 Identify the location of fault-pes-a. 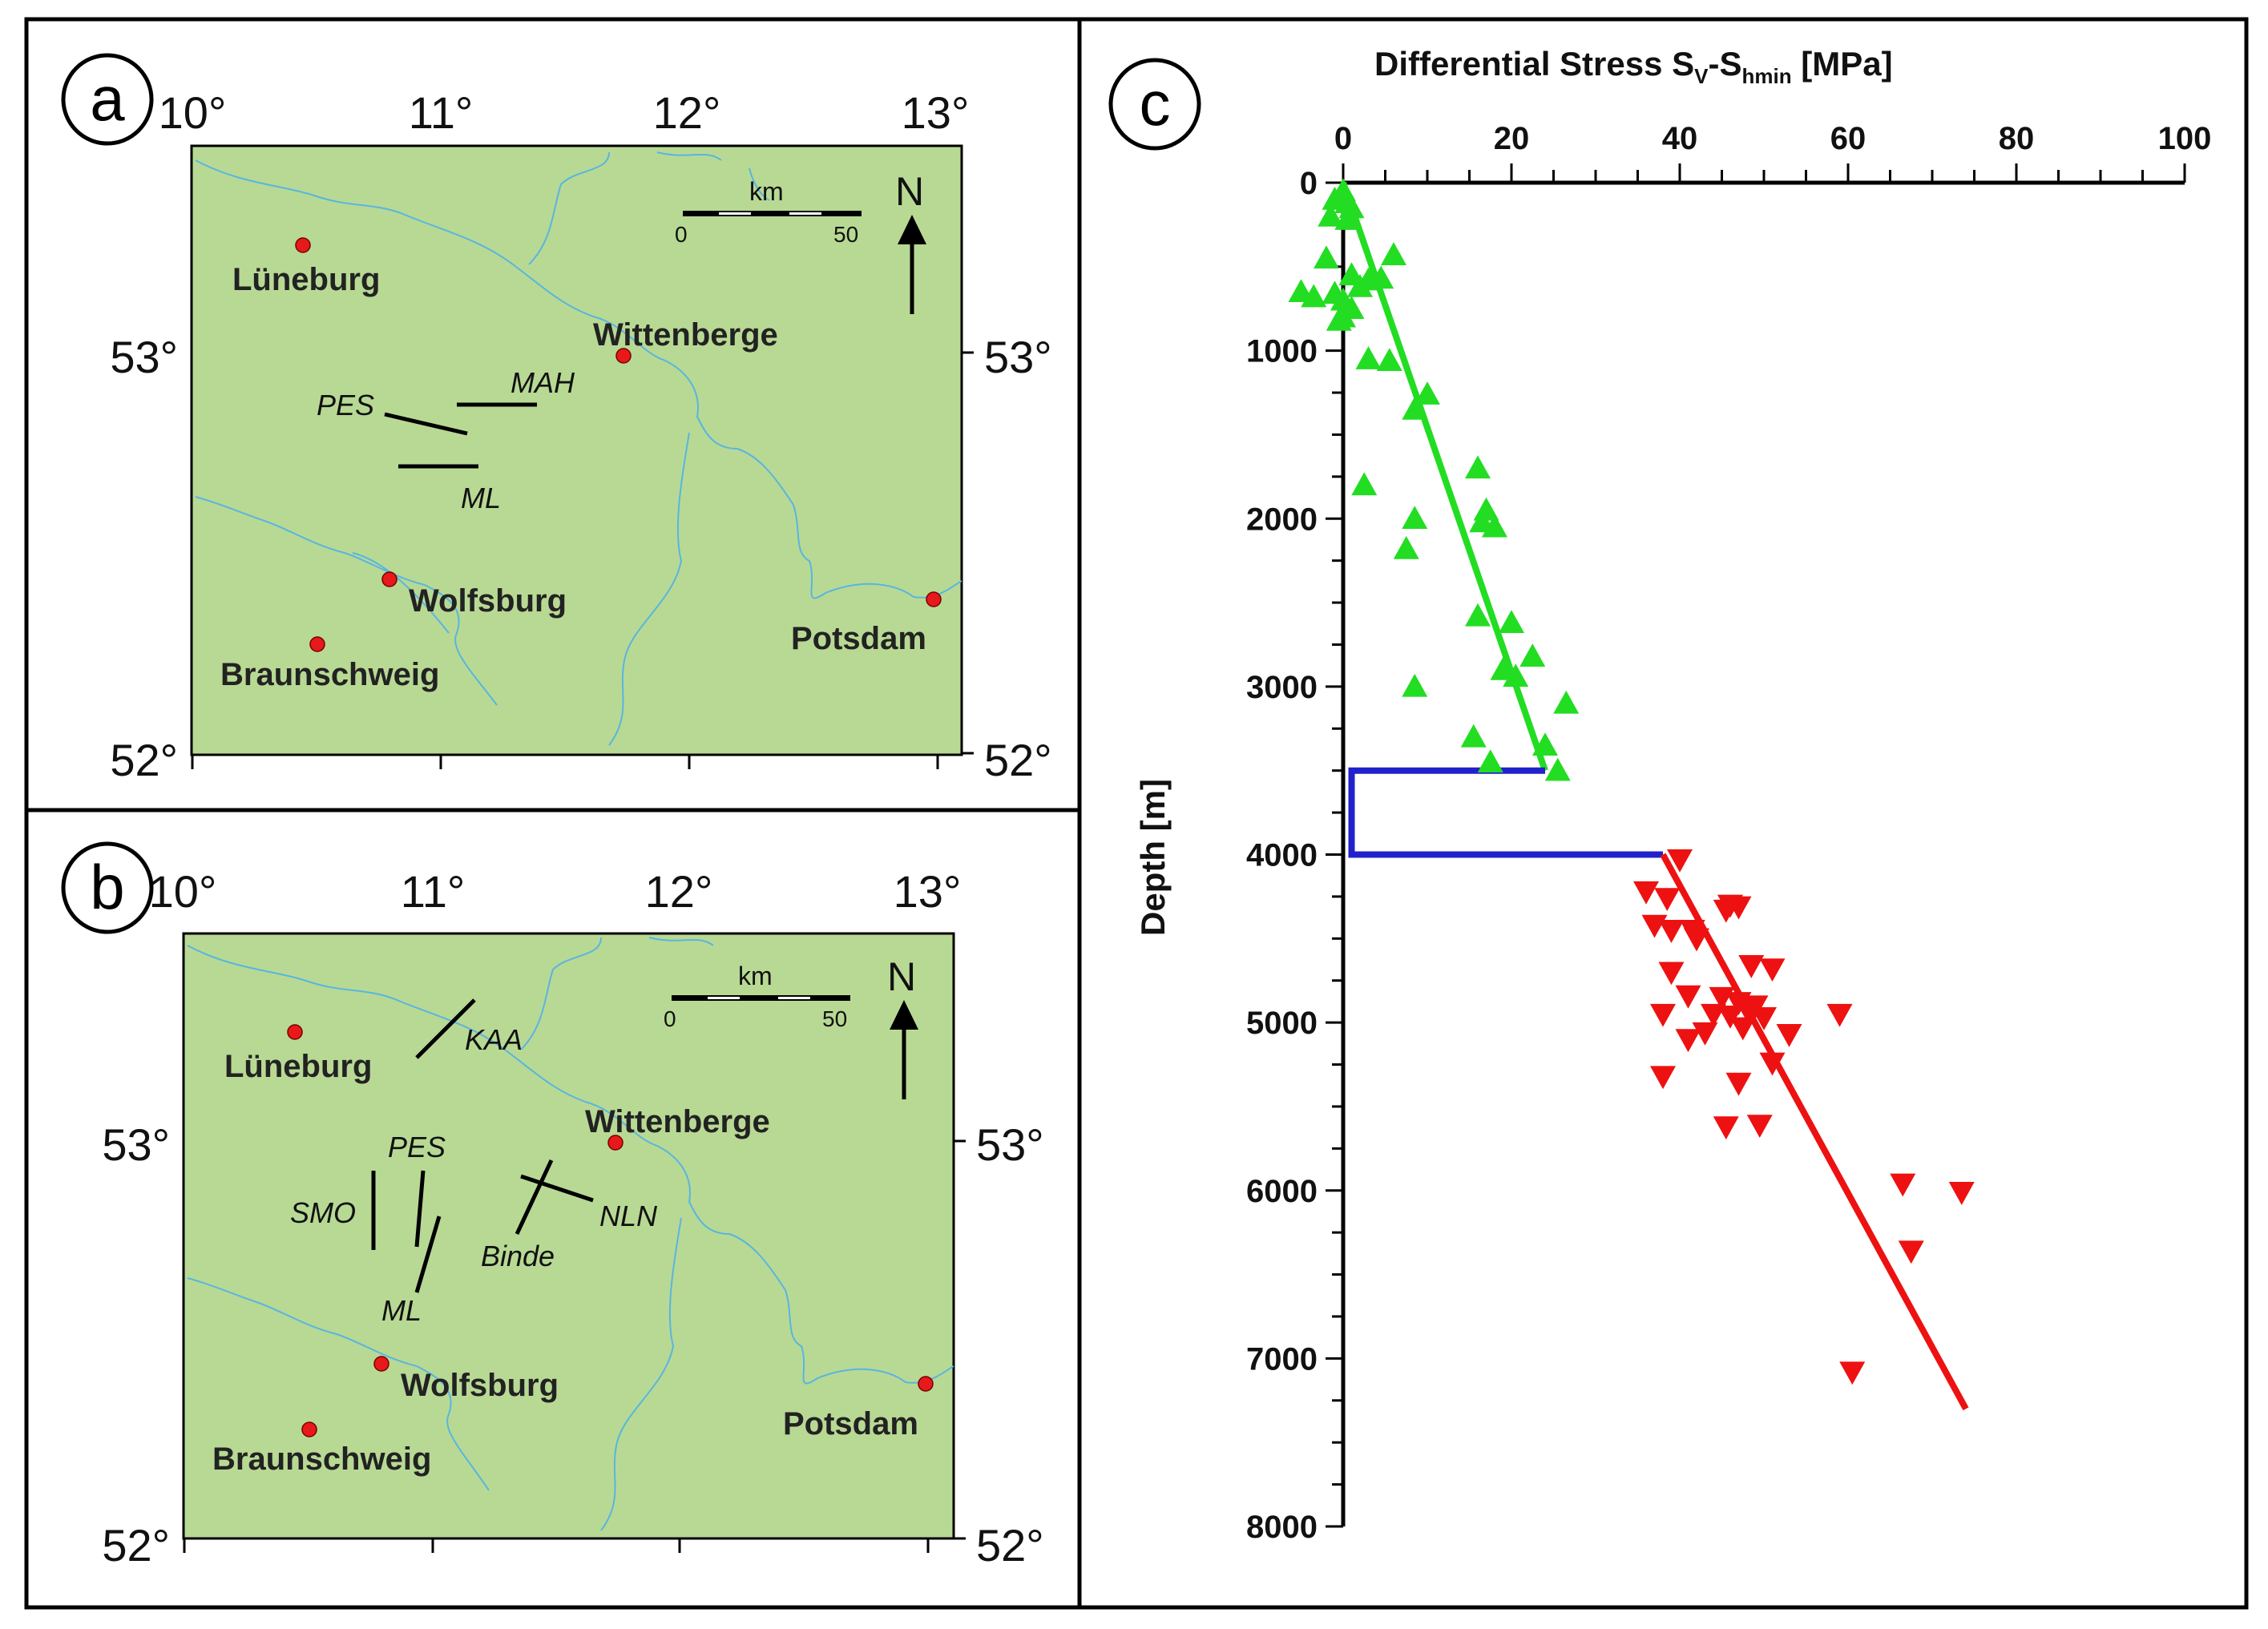
(426, 424).